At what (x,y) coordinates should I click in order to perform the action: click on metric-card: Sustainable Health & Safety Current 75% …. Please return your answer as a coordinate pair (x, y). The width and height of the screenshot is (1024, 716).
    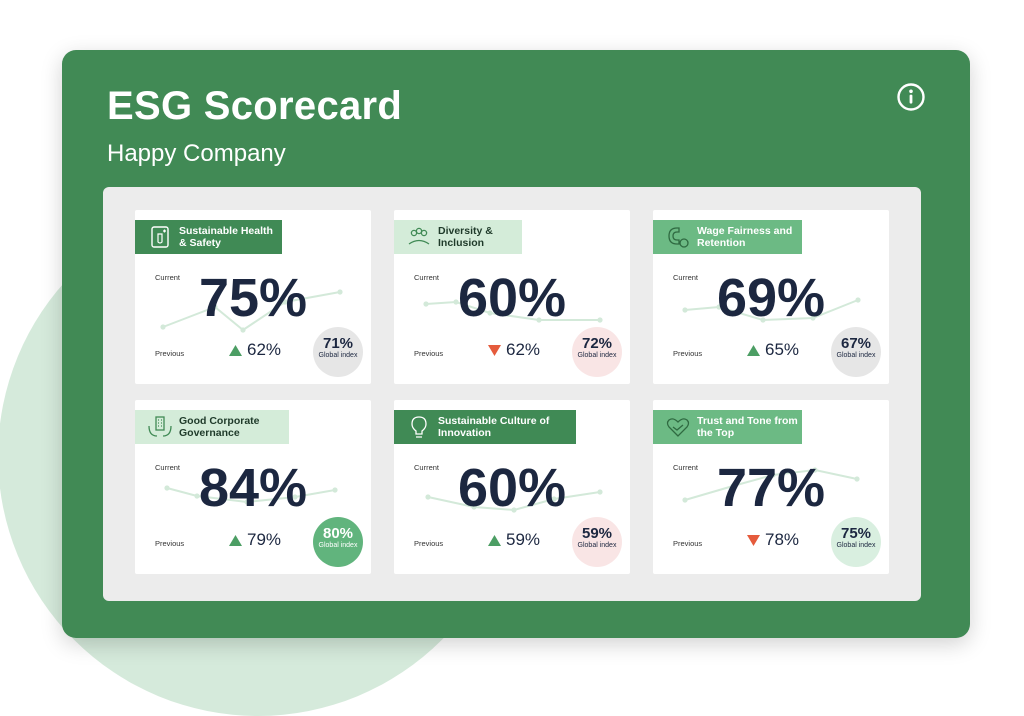
    Looking at the image, I should click on (253, 297).